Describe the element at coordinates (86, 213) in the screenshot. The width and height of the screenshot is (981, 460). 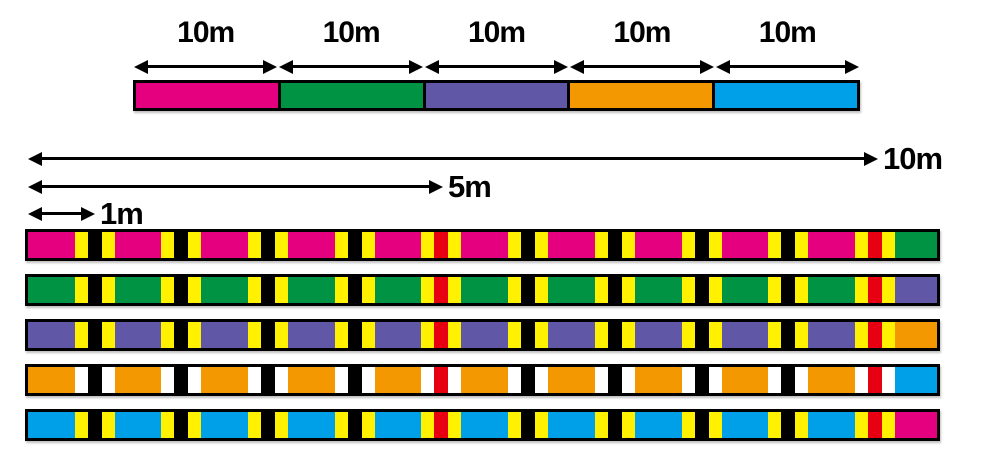
I see `ruler-1m: 1m` at that location.